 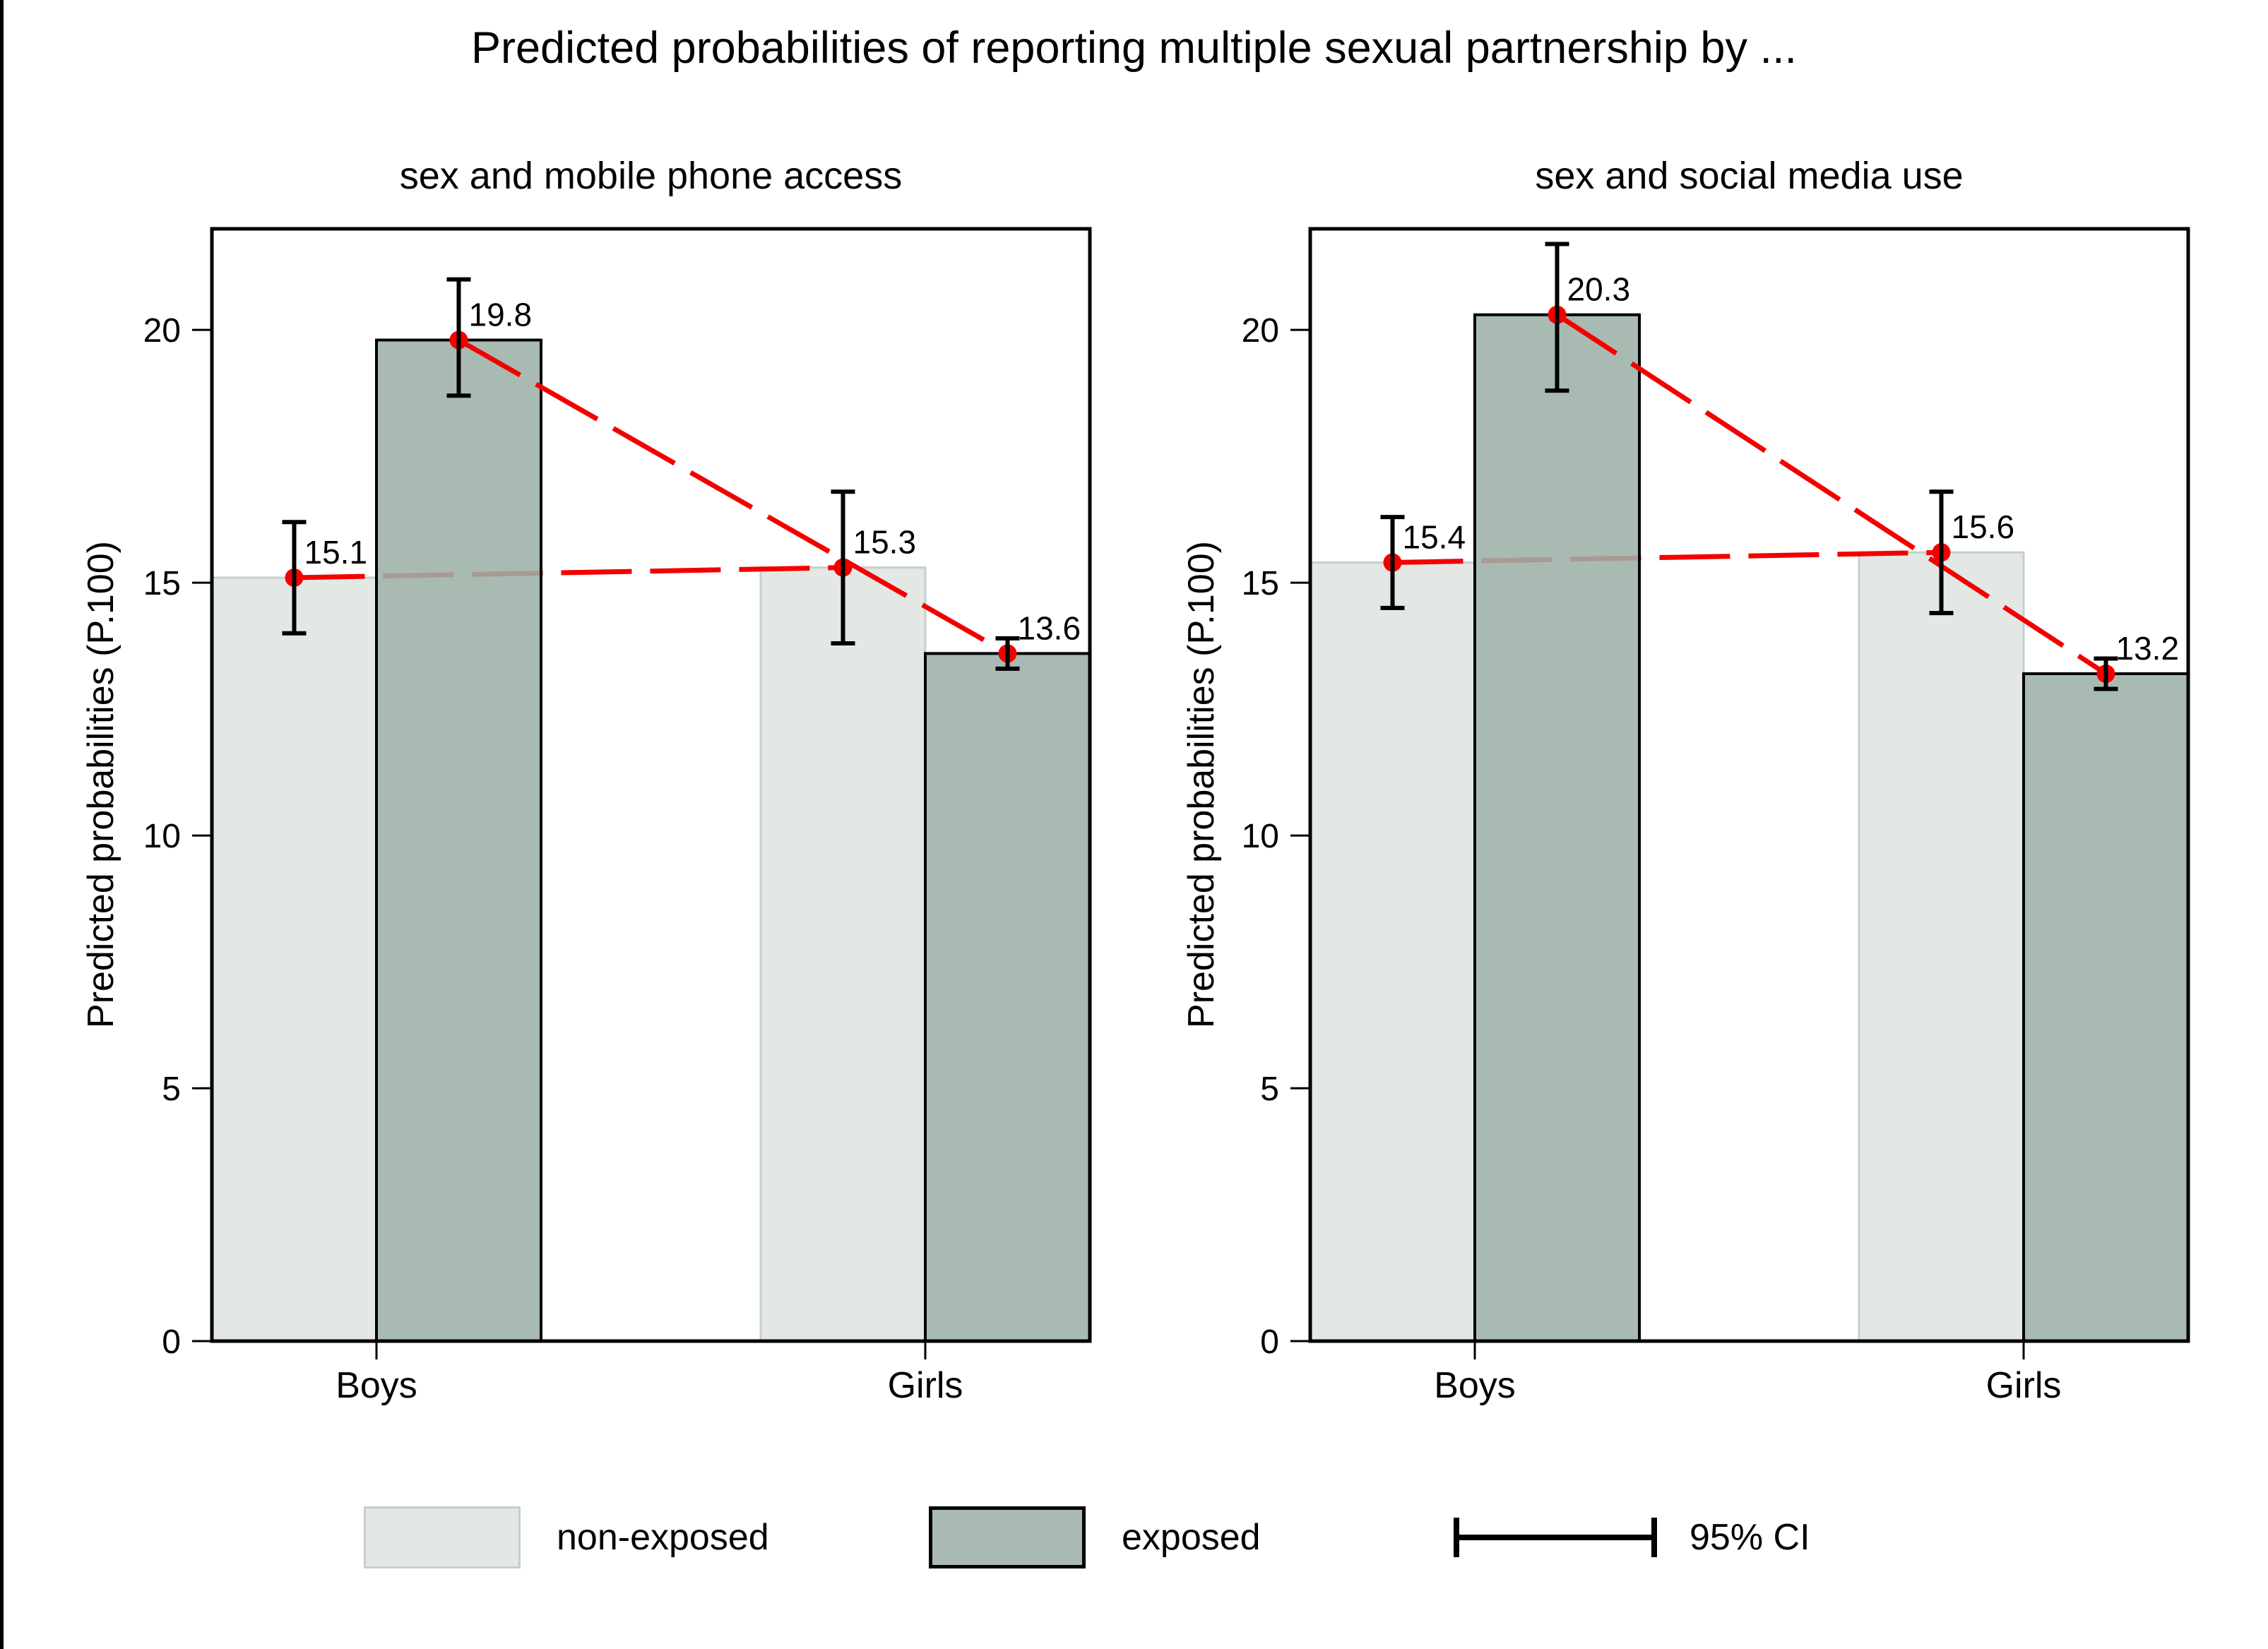 What do you see at coordinates (162, 584) in the screenshot?
I see `y-tick-label-15-panel0: 15` at bounding box center [162, 584].